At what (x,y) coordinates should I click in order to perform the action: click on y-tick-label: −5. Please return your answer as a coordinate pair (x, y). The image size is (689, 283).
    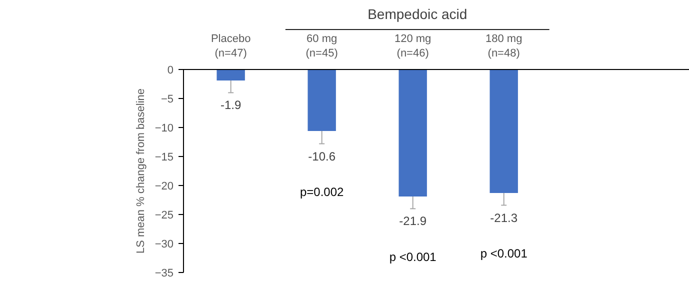
    Looking at the image, I should click on (167, 100).